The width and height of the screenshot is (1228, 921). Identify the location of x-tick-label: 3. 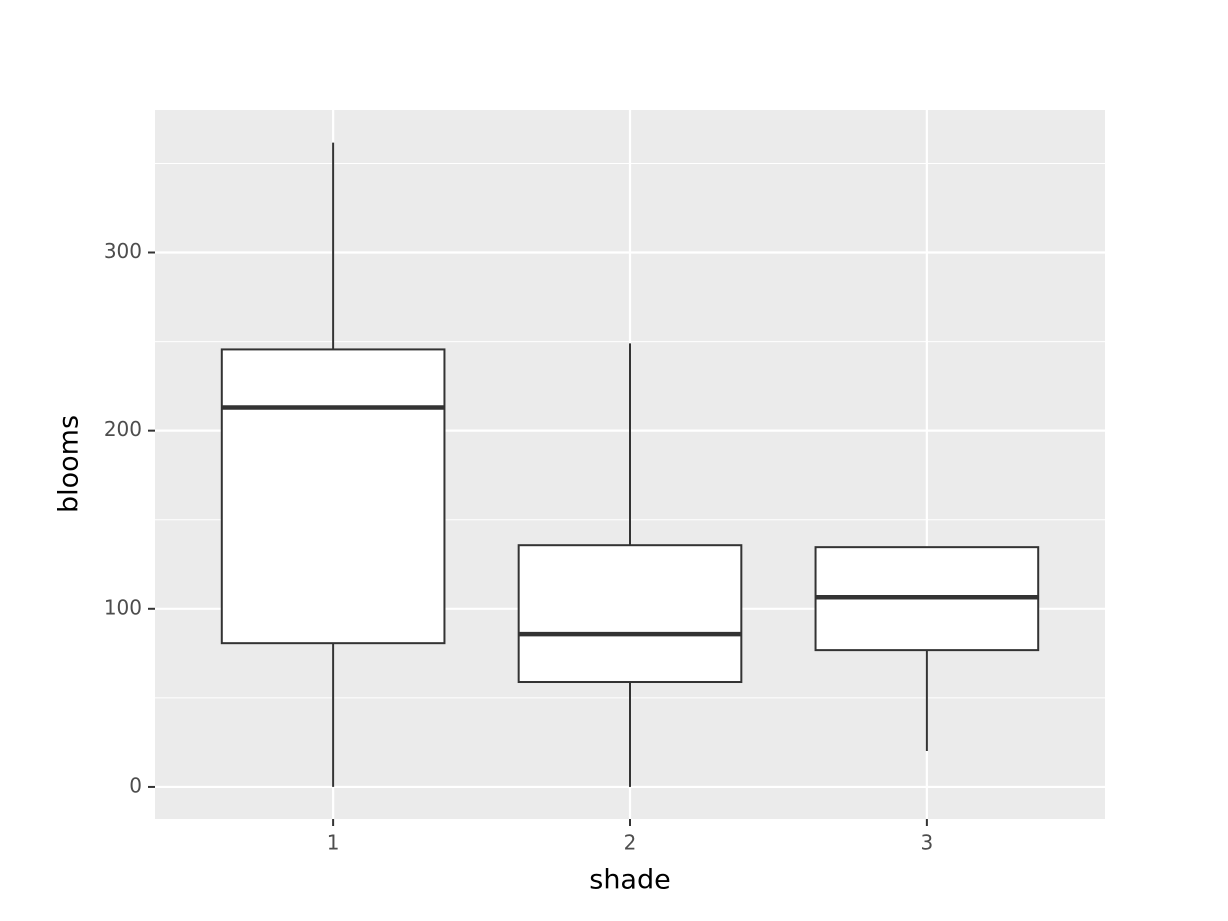
(927, 843).